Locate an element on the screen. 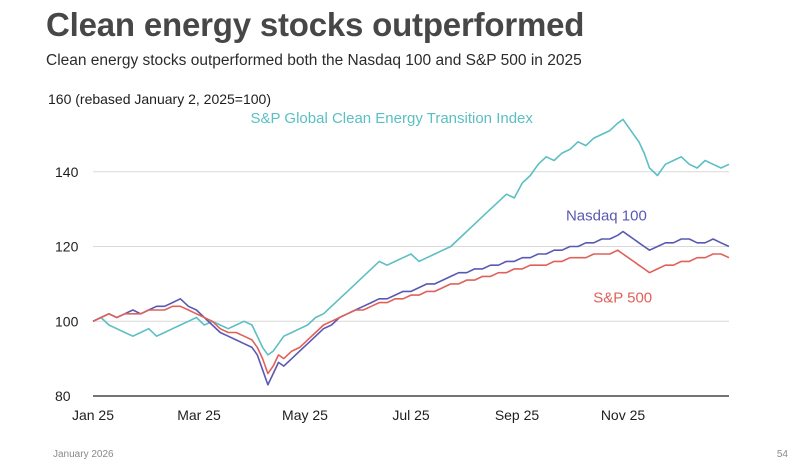 This screenshot has width=800, height=469. x-tick-label: Sep 25 is located at coordinates (517, 415).